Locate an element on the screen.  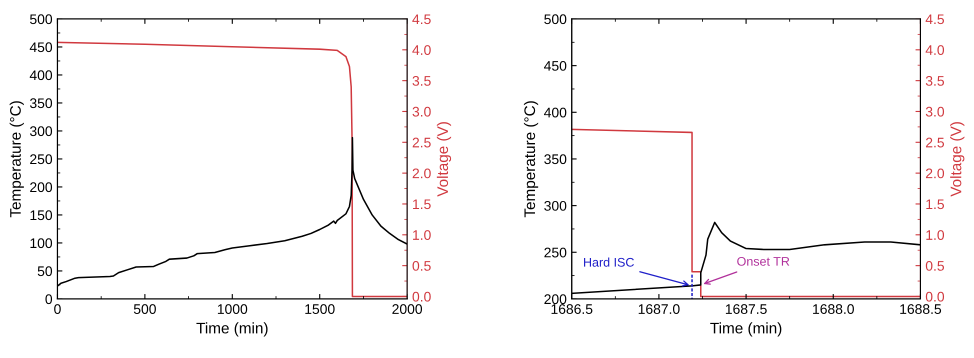
x-tick-label: 1686.5 is located at coordinates (572, 309).